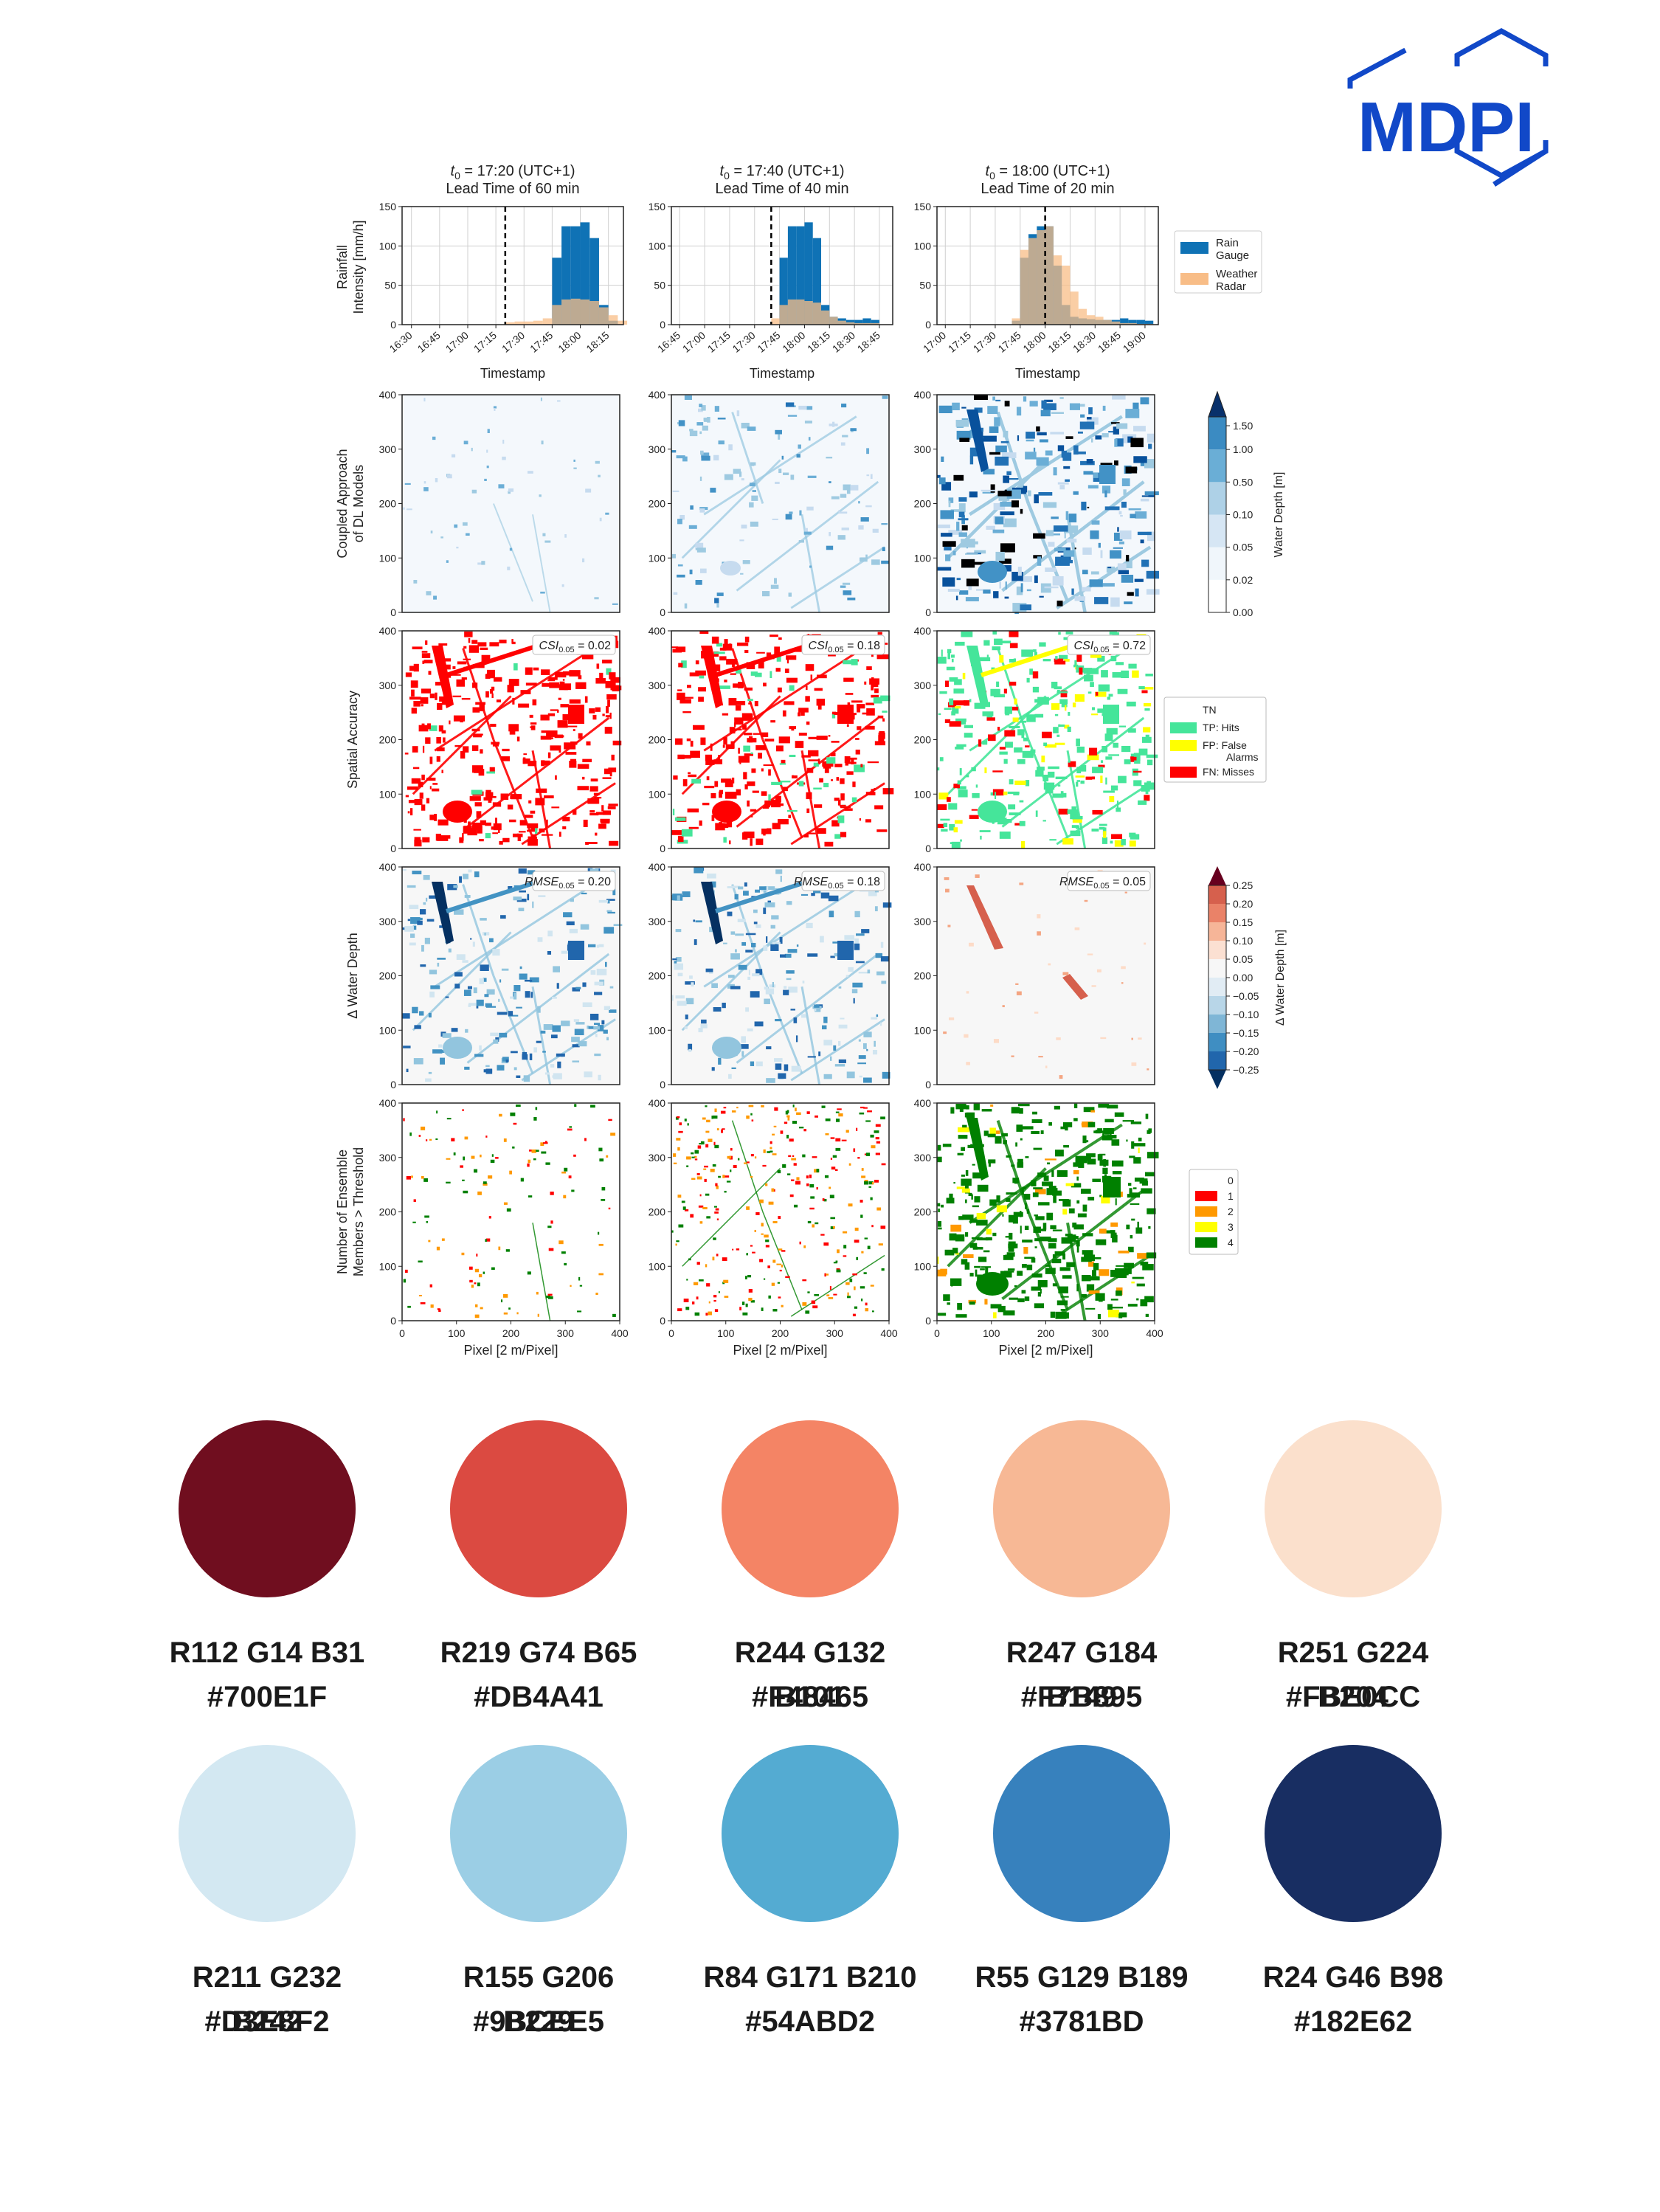 This screenshot has width=1660, height=2212. Describe the element at coordinates (925, 285) in the screenshot. I see `y-tick-label: 50` at that location.